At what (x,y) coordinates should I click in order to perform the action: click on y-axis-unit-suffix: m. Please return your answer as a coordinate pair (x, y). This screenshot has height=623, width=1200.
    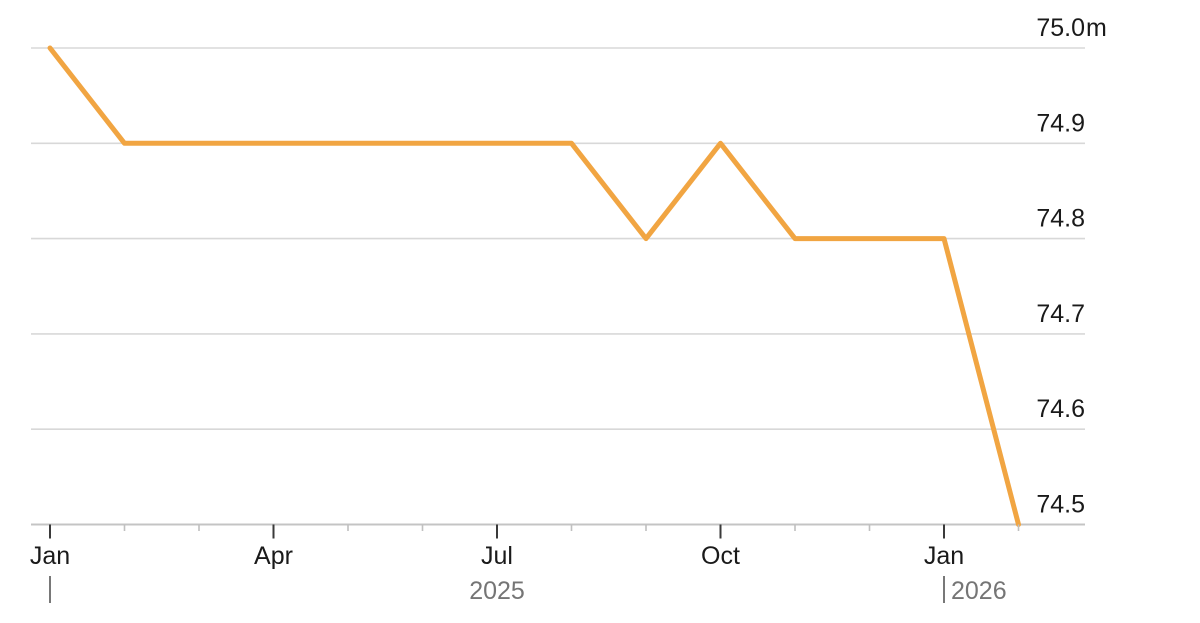
    Looking at the image, I should click on (1096, 28).